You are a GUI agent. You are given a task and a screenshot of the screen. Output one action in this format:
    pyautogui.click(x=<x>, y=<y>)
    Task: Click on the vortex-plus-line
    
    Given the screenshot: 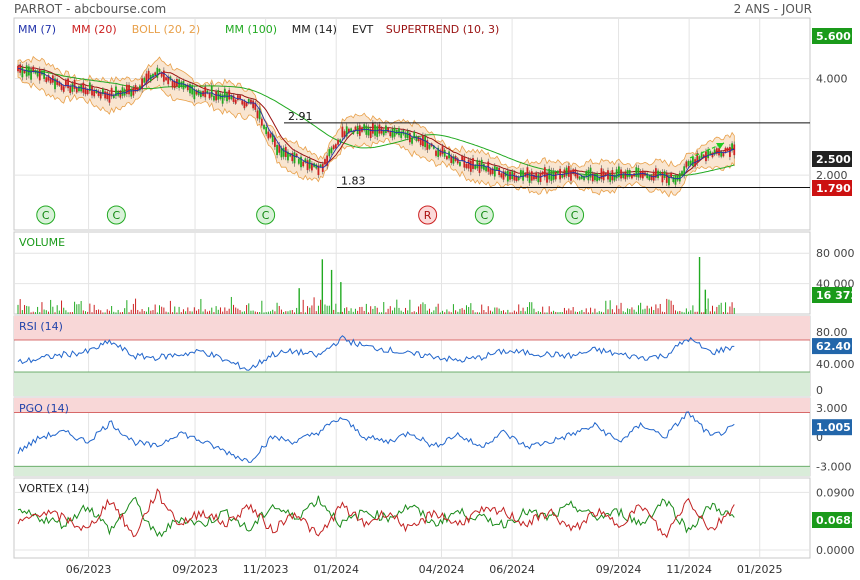 What is the action you would take?
    pyautogui.click(x=376, y=516)
    